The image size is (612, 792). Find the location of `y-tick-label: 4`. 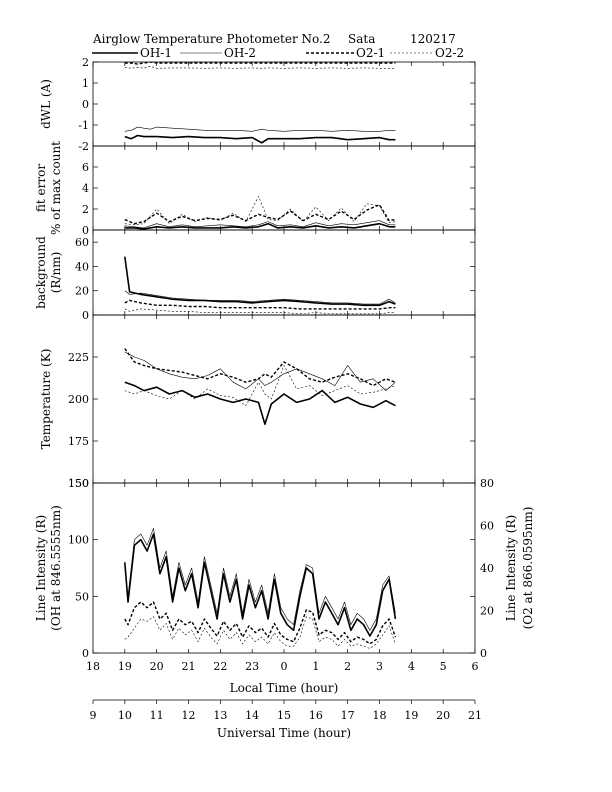

y-tick-label: 4 is located at coordinates (85, 188).